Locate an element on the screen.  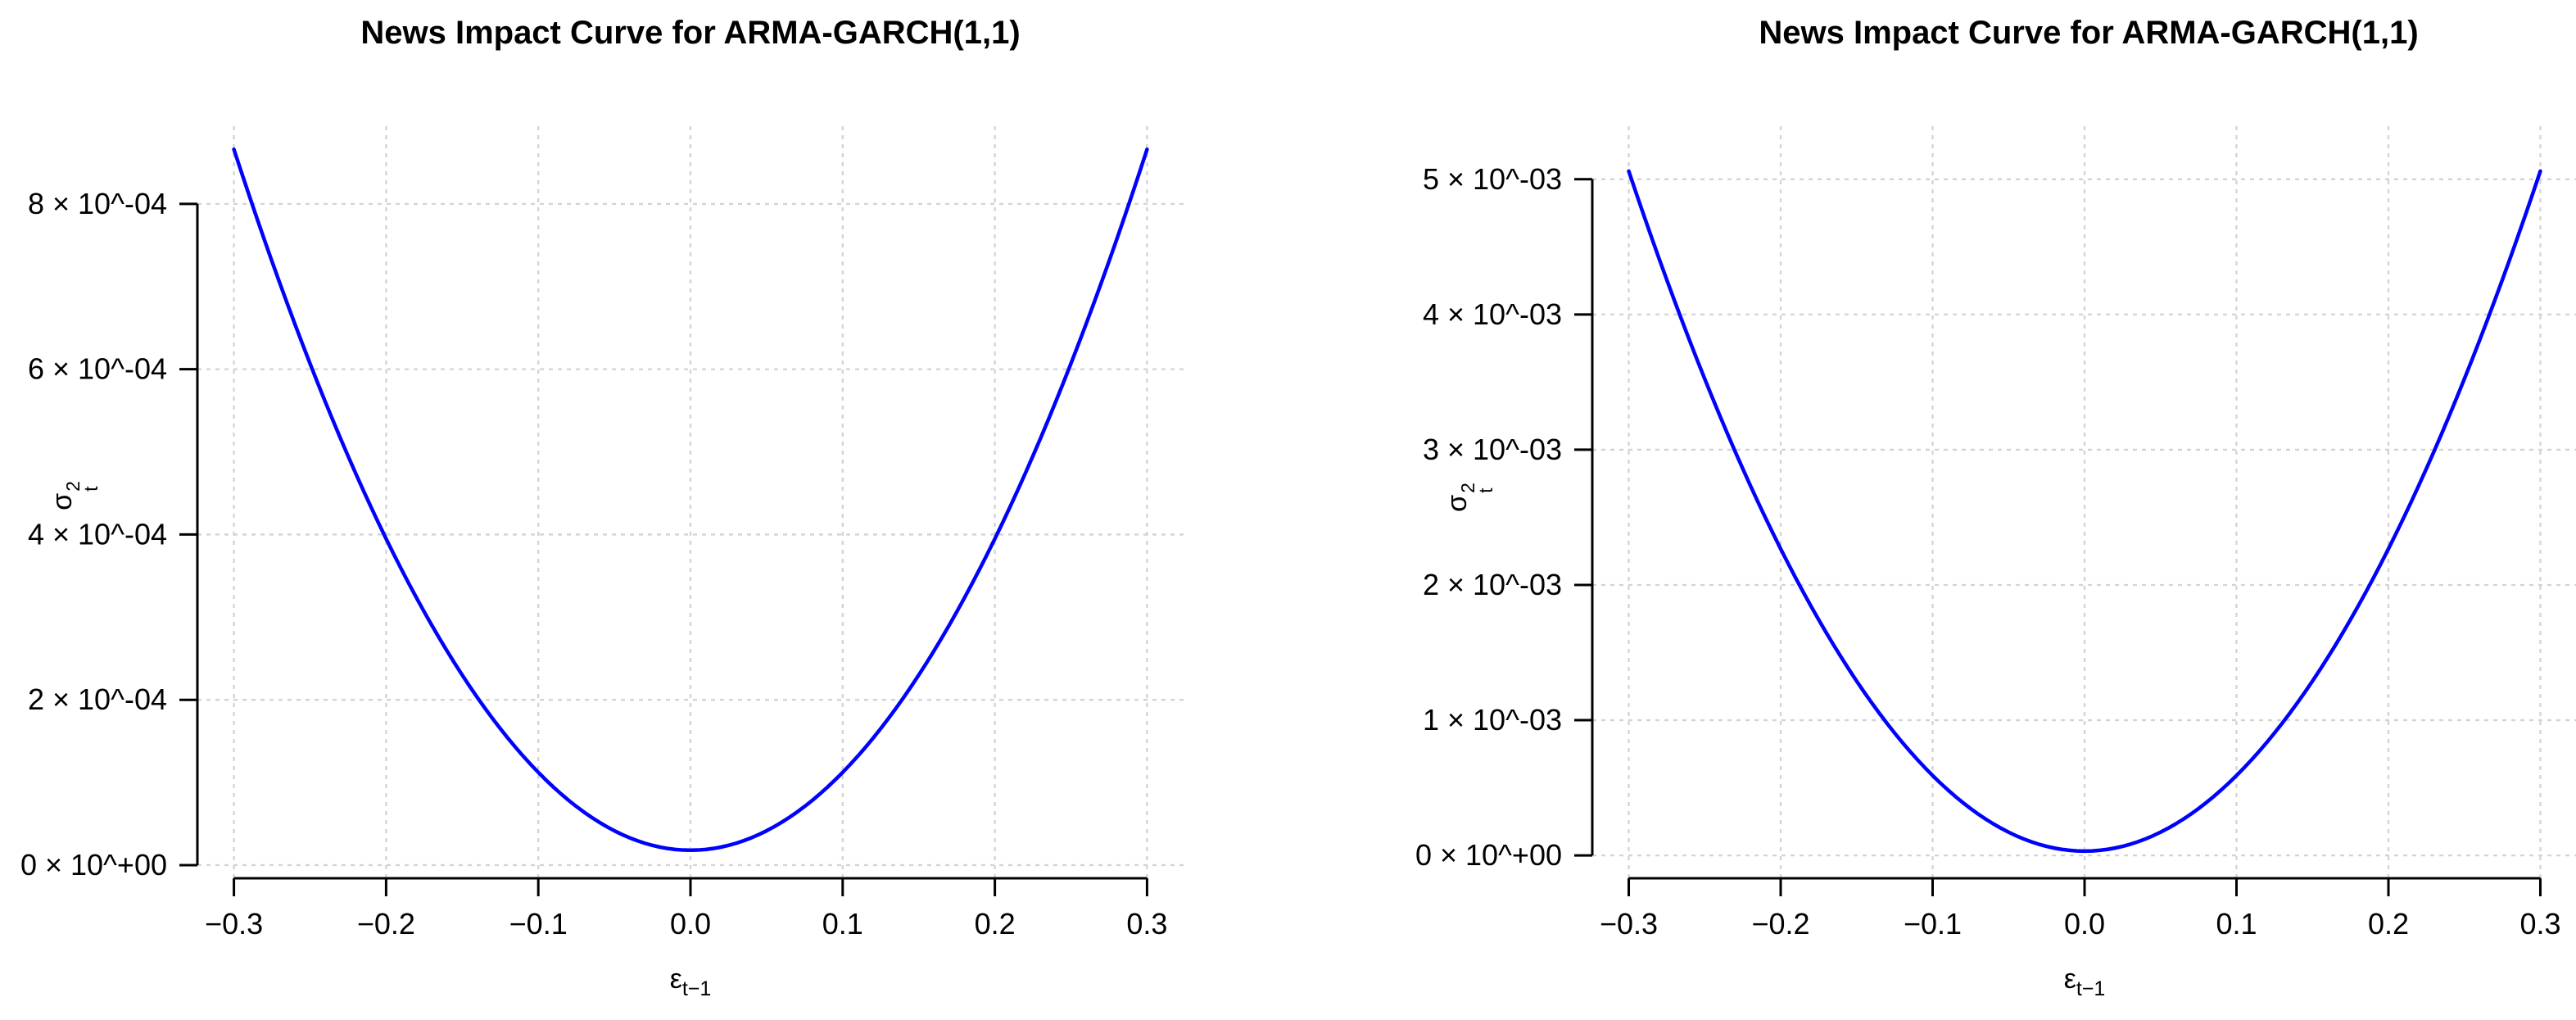
y-tick-label: 2 × 10^-03 is located at coordinates (1492, 584).